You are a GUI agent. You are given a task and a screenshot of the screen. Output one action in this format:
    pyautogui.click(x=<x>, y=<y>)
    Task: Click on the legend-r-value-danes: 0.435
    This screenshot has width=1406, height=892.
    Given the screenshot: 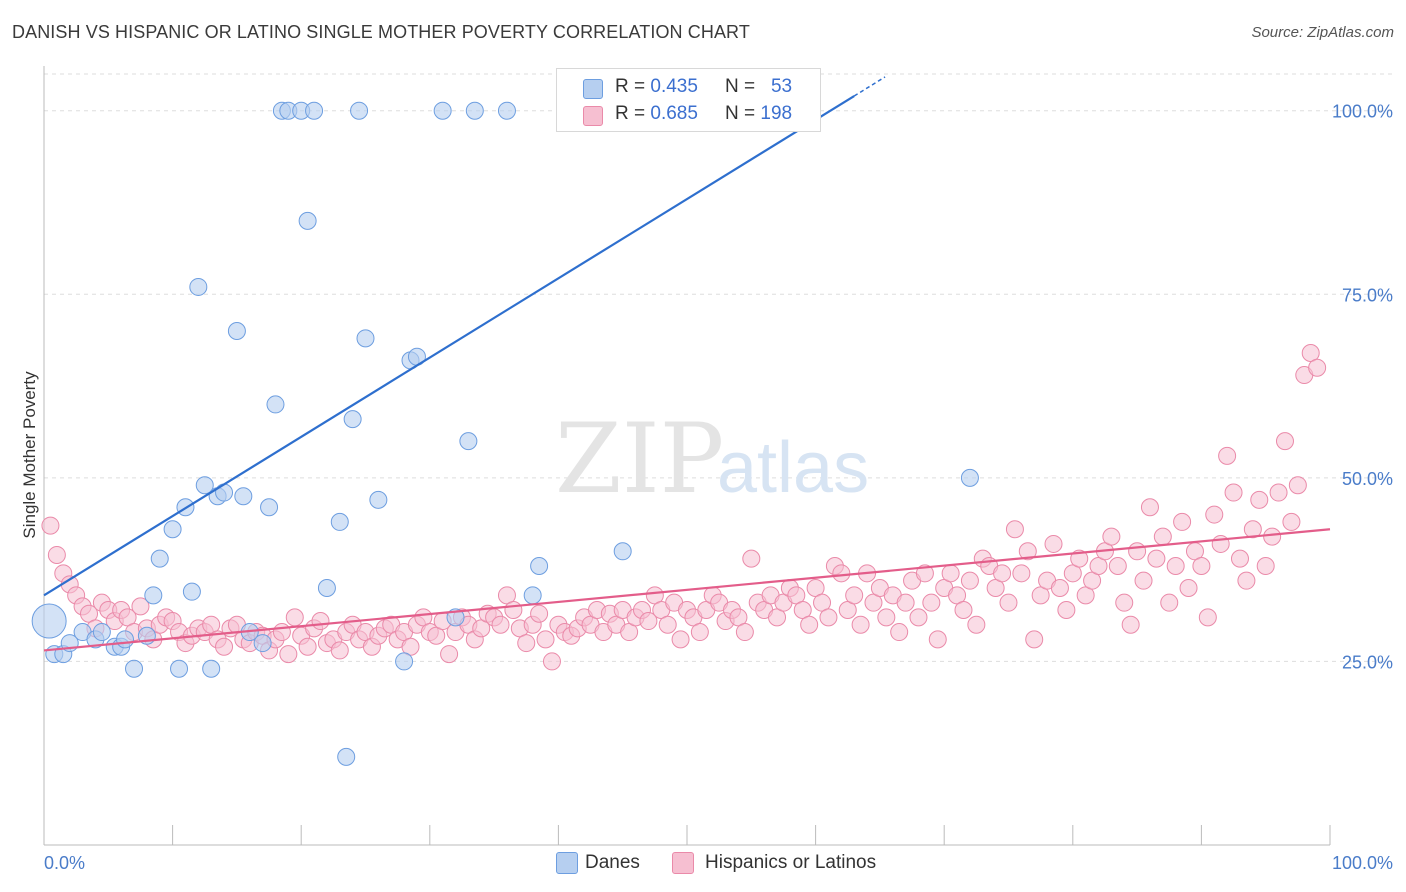 What is the action you would take?
    pyautogui.click(x=674, y=86)
    